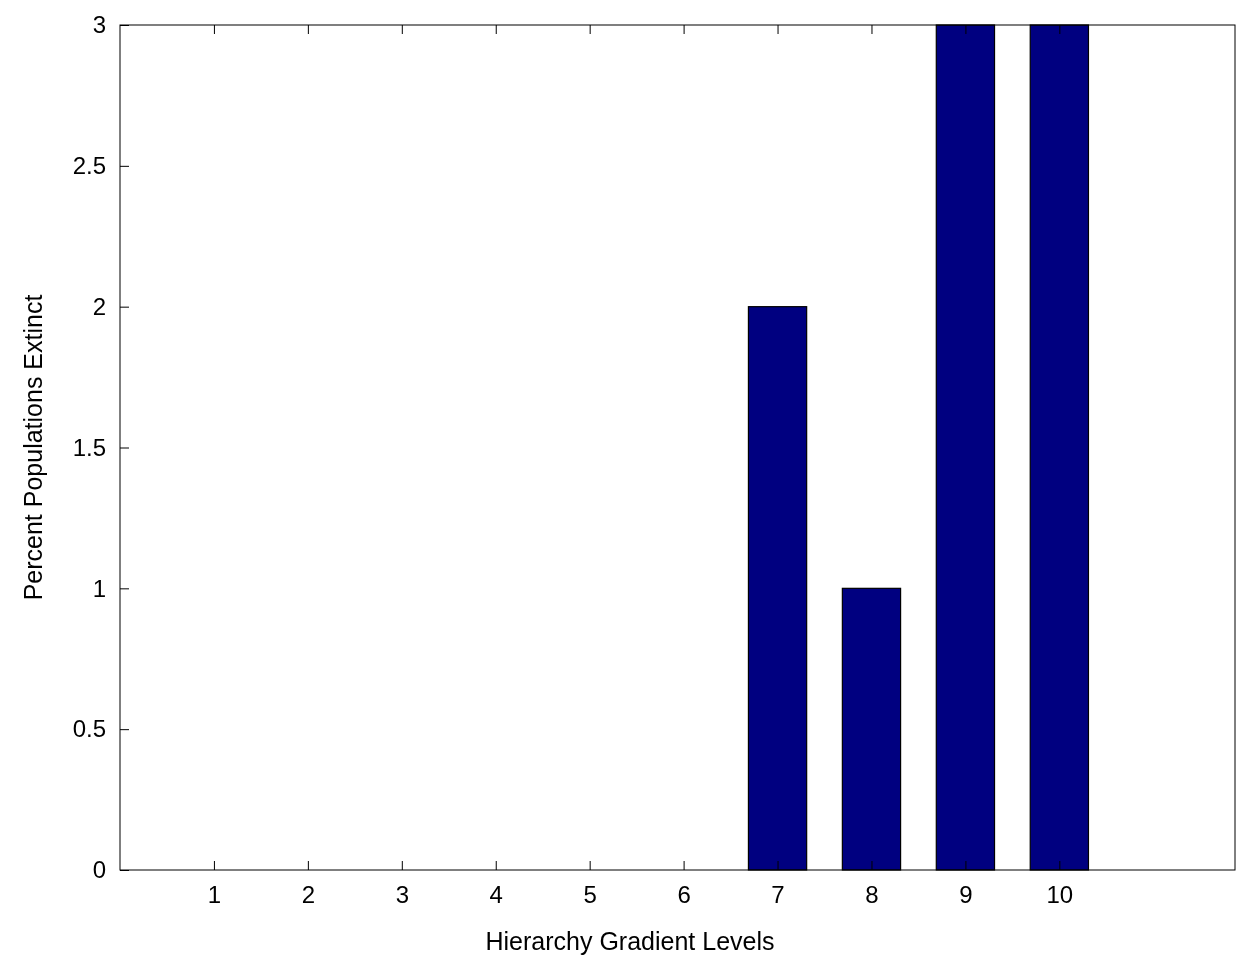 The height and width of the screenshot is (960, 1236). I want to click on x-tick-label: 2, so click(308, 895).